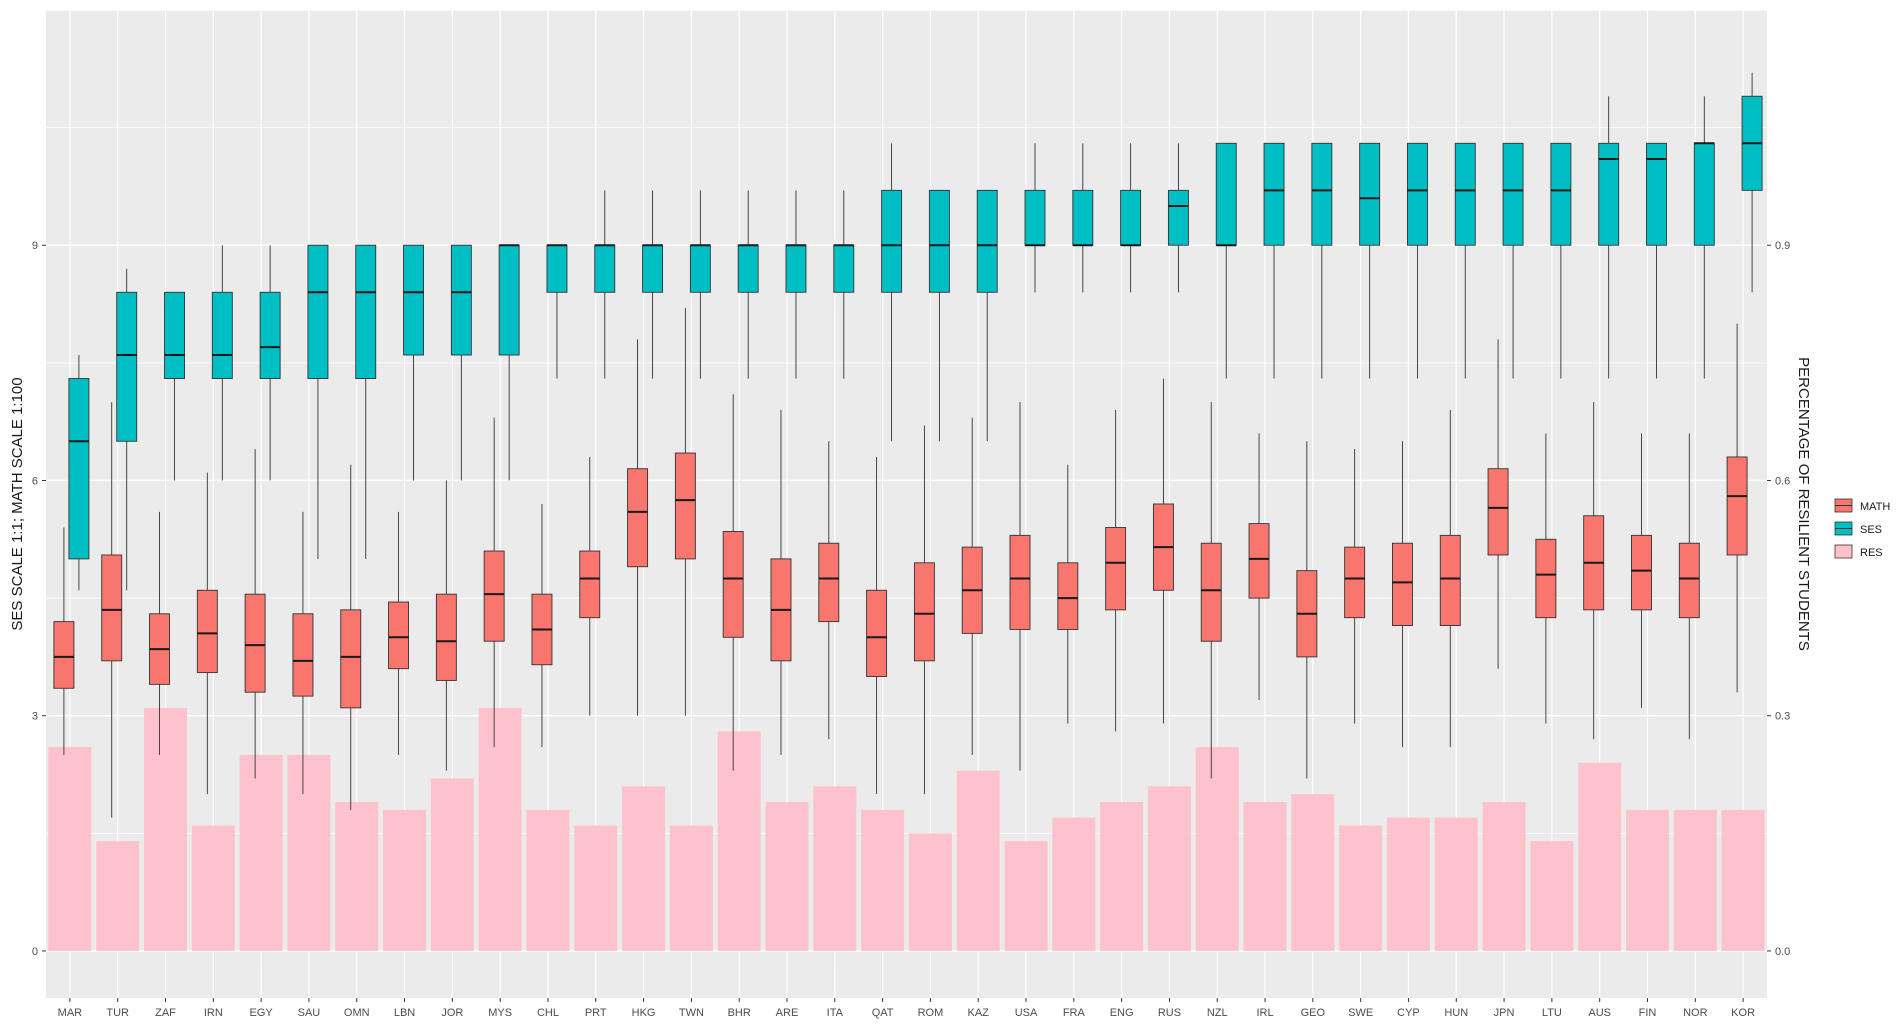 This screenshot has width=1901, height=1026. What do you see at coordinates (1465, 194) in the screenshot?
I see `ses-hun-box` at bounding box center [1465, 194].